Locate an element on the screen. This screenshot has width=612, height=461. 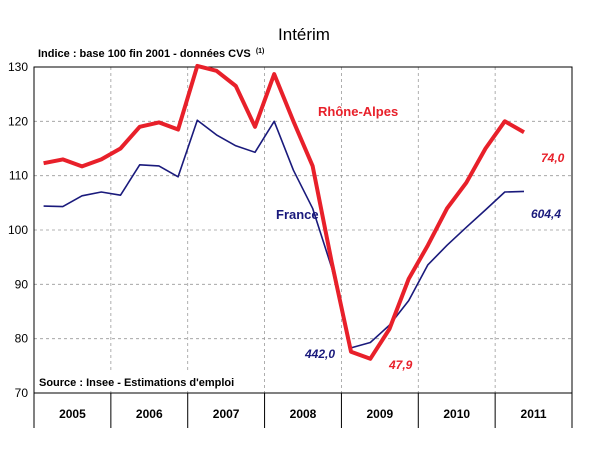
x-tick-label: 2010 is located at coordinates (456, 414).